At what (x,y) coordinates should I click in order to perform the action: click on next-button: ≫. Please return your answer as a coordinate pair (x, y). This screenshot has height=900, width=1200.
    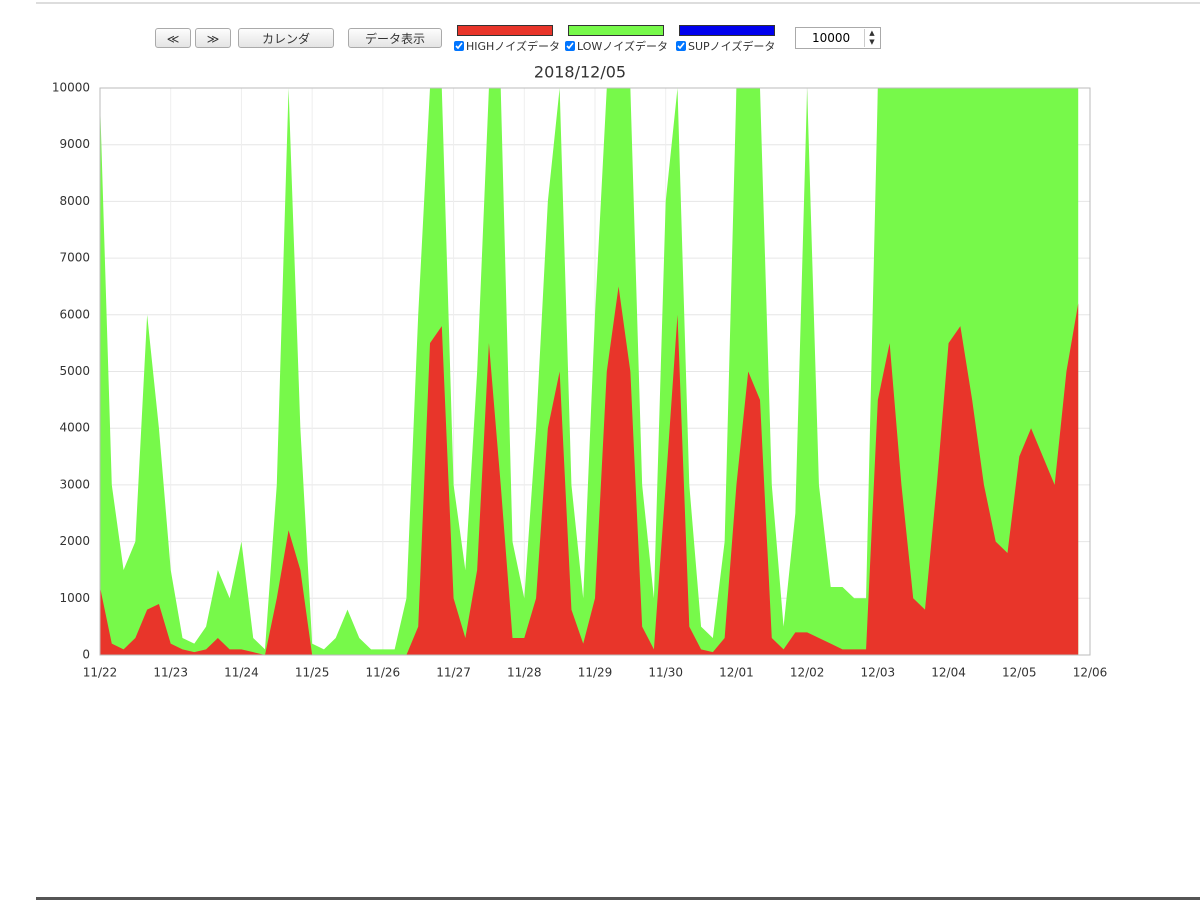
    Looking at the image, I should click on (213, 38).